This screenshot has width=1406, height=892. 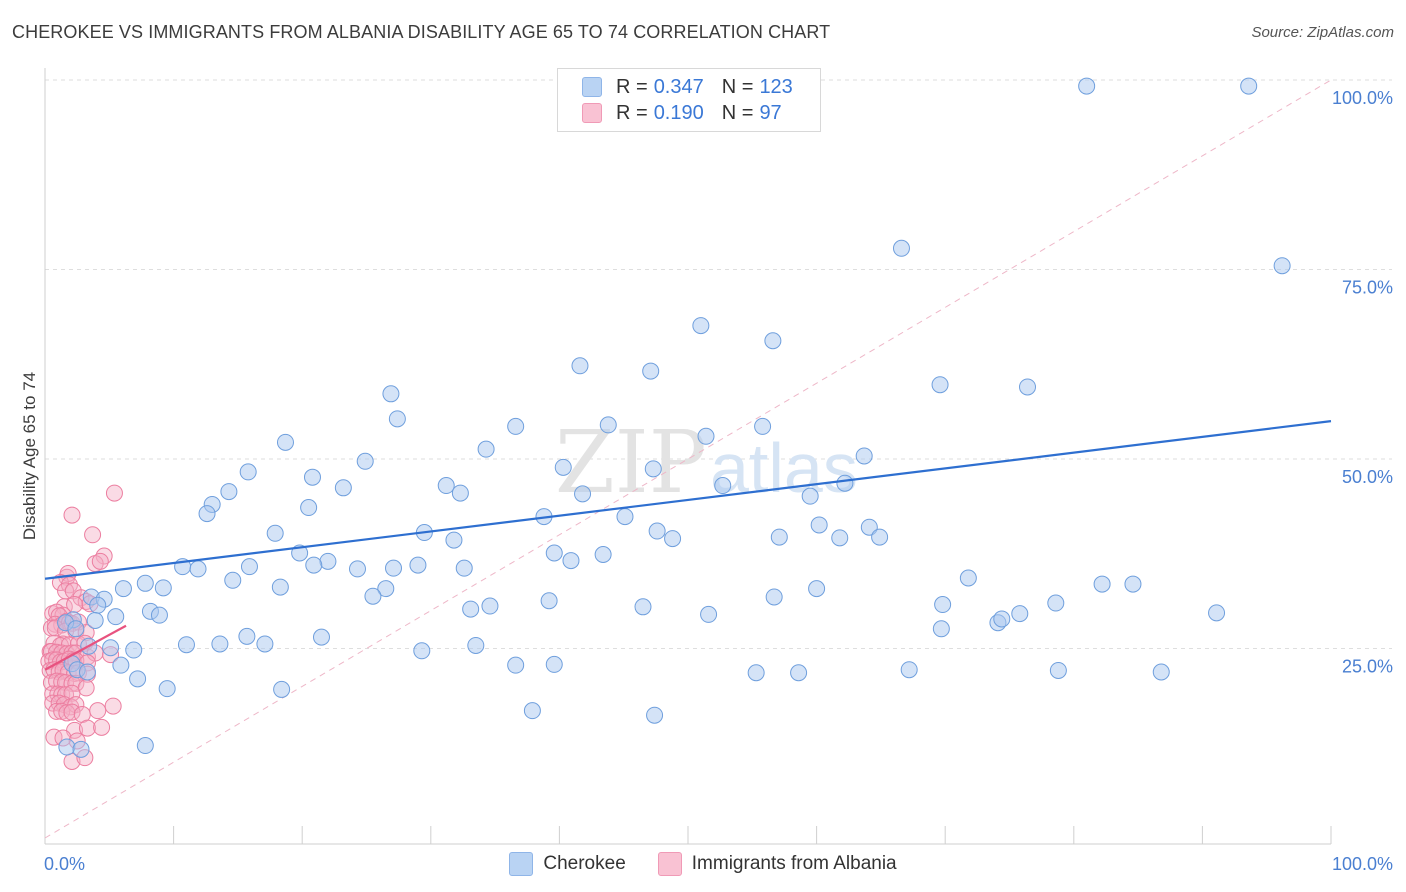 I want to click on legend-item-cherokee: Cherokee, so click(x=567, y=864).